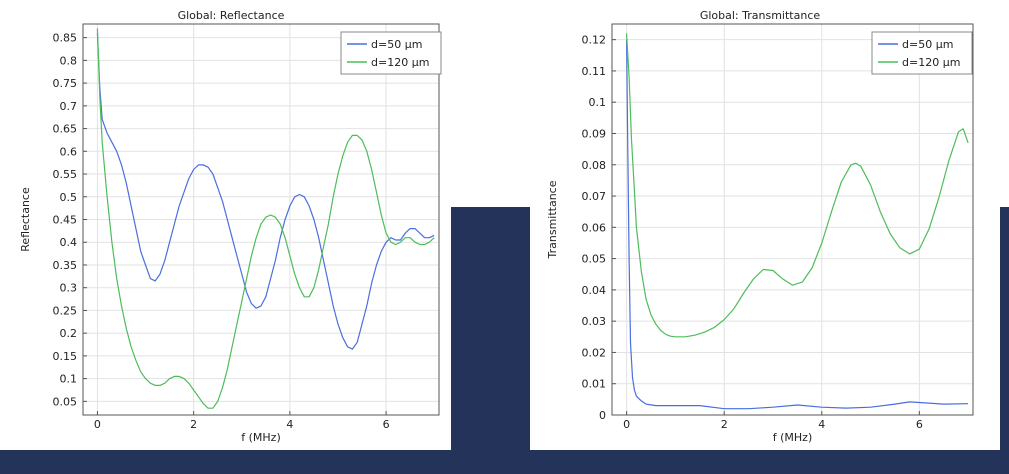 The height and width of the screenshot is (474, 1009). What do you see at coordinates (594, 352) in the screenshot?
I see `y-tick-label: 0.02` at bounding box center [594, 352].